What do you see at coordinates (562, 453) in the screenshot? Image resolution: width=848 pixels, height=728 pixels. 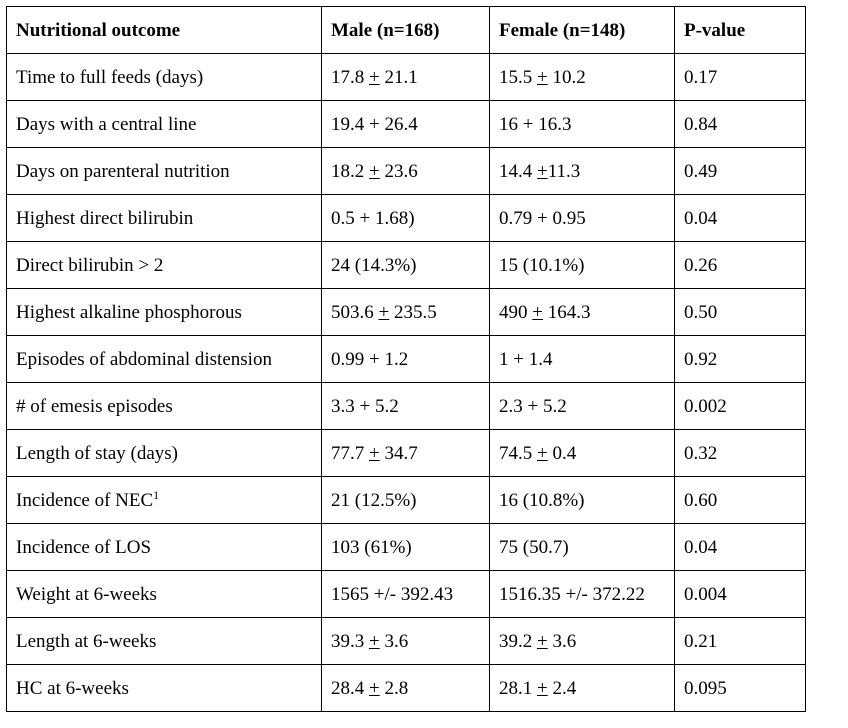 I see `female-value-part: 0.4` at bounding box center [562, 453].